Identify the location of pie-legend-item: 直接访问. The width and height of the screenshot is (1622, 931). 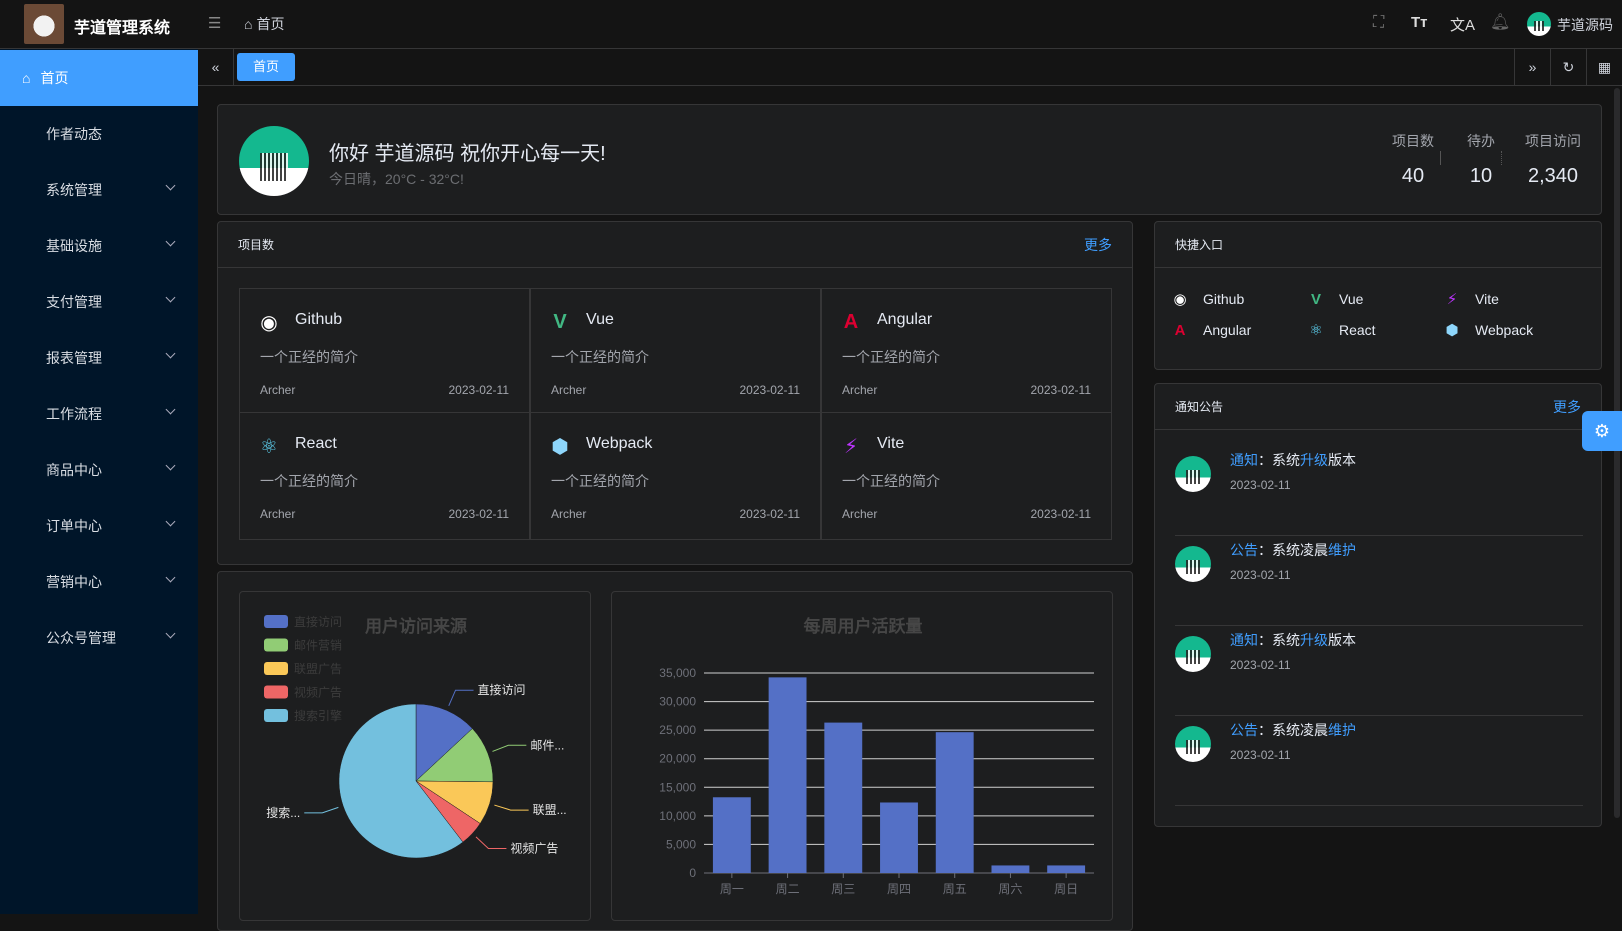
(303, 621).